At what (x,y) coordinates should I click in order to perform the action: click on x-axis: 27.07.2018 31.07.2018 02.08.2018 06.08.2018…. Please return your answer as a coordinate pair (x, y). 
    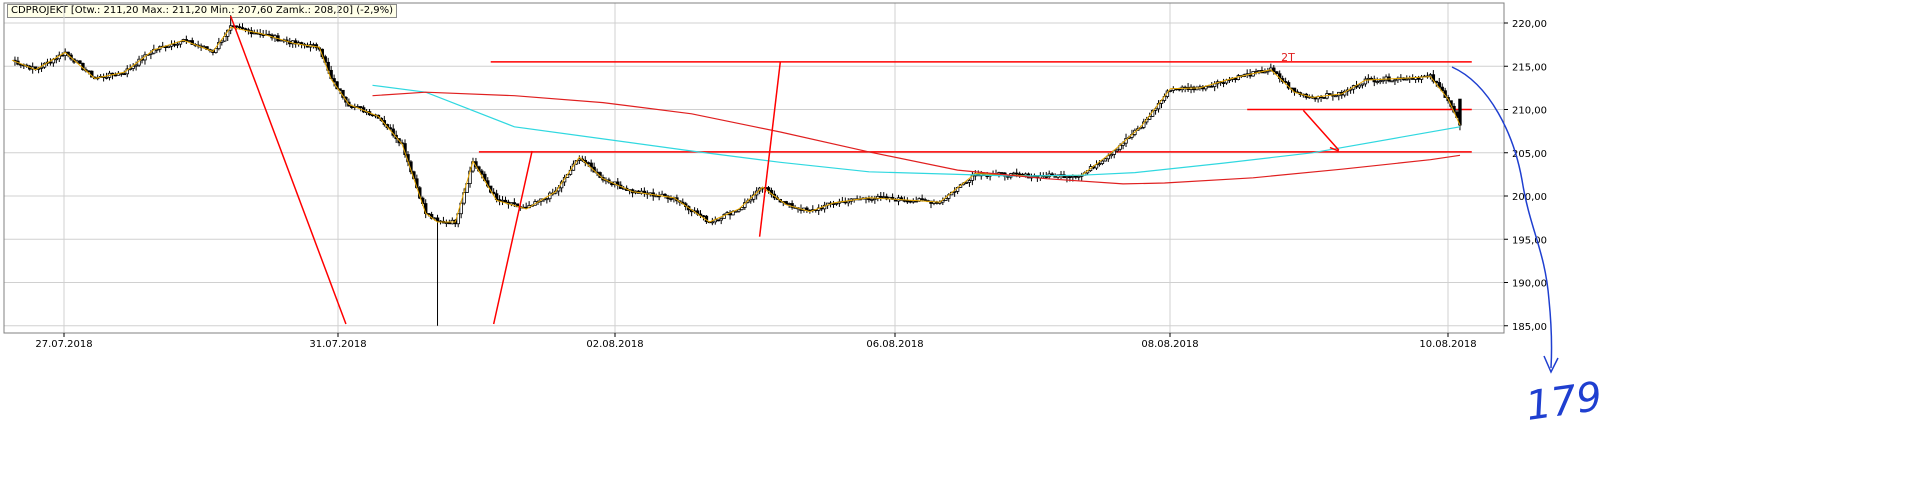
    Looking at the image, I should click on (756, 341).